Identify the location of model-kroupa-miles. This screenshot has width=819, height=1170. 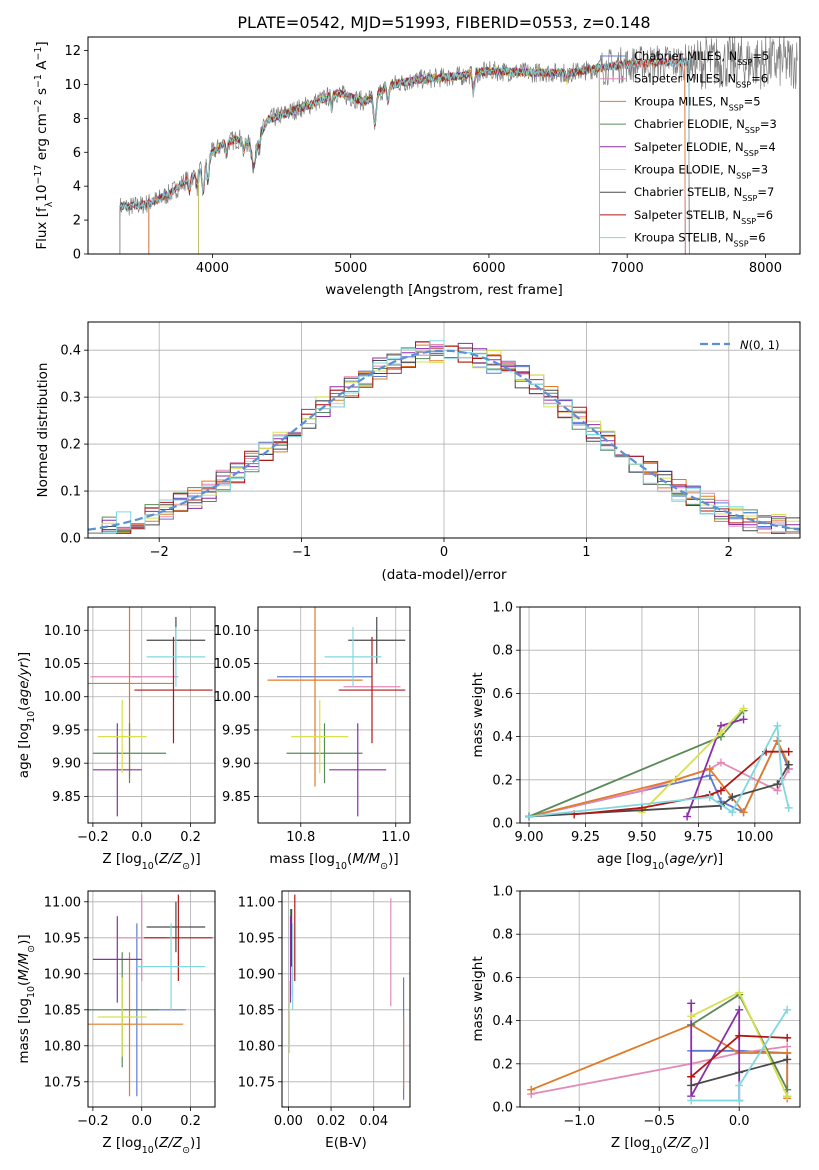
(417, 155).